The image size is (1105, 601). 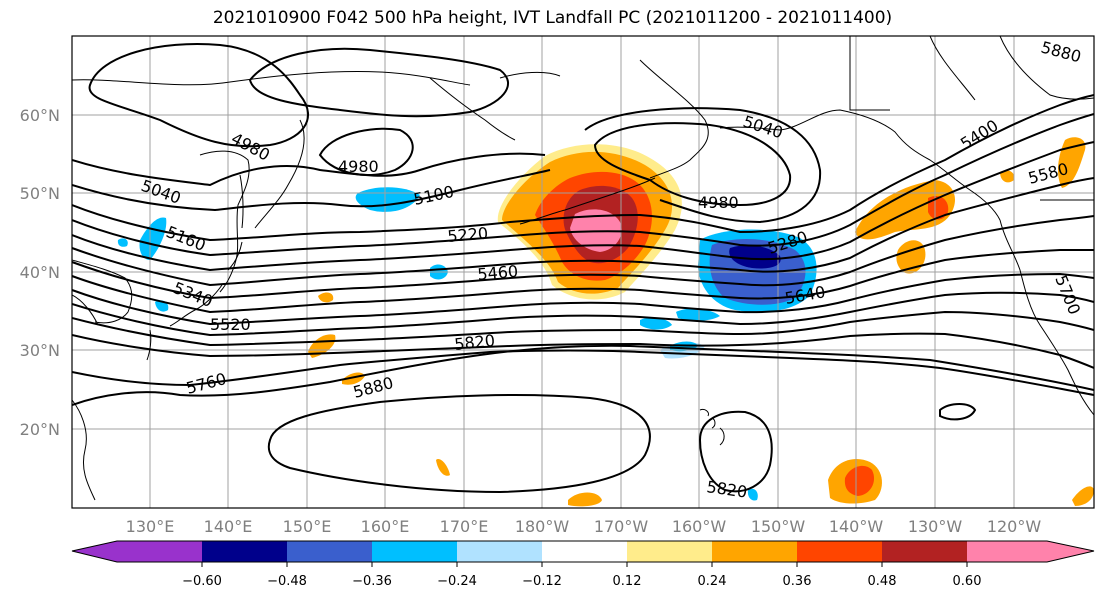 What do you see at coordinates (726, 489) in the screenshot?
I see `contour-label: 5820` at bounding box center [726, 489].